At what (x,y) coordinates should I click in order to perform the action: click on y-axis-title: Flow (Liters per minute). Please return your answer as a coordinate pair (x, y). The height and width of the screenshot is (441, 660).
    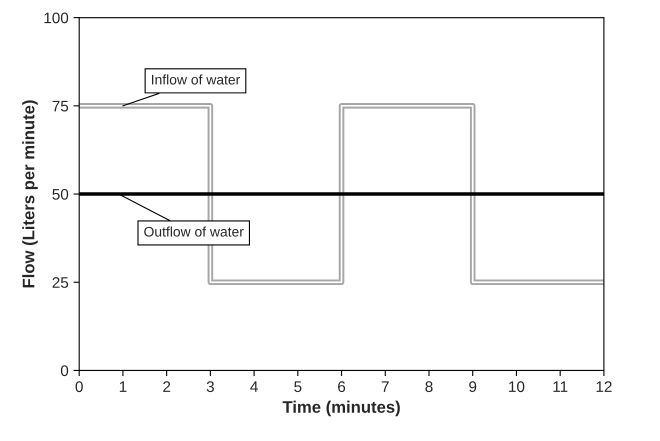
    Looking at the image, I should click on (30, 194).